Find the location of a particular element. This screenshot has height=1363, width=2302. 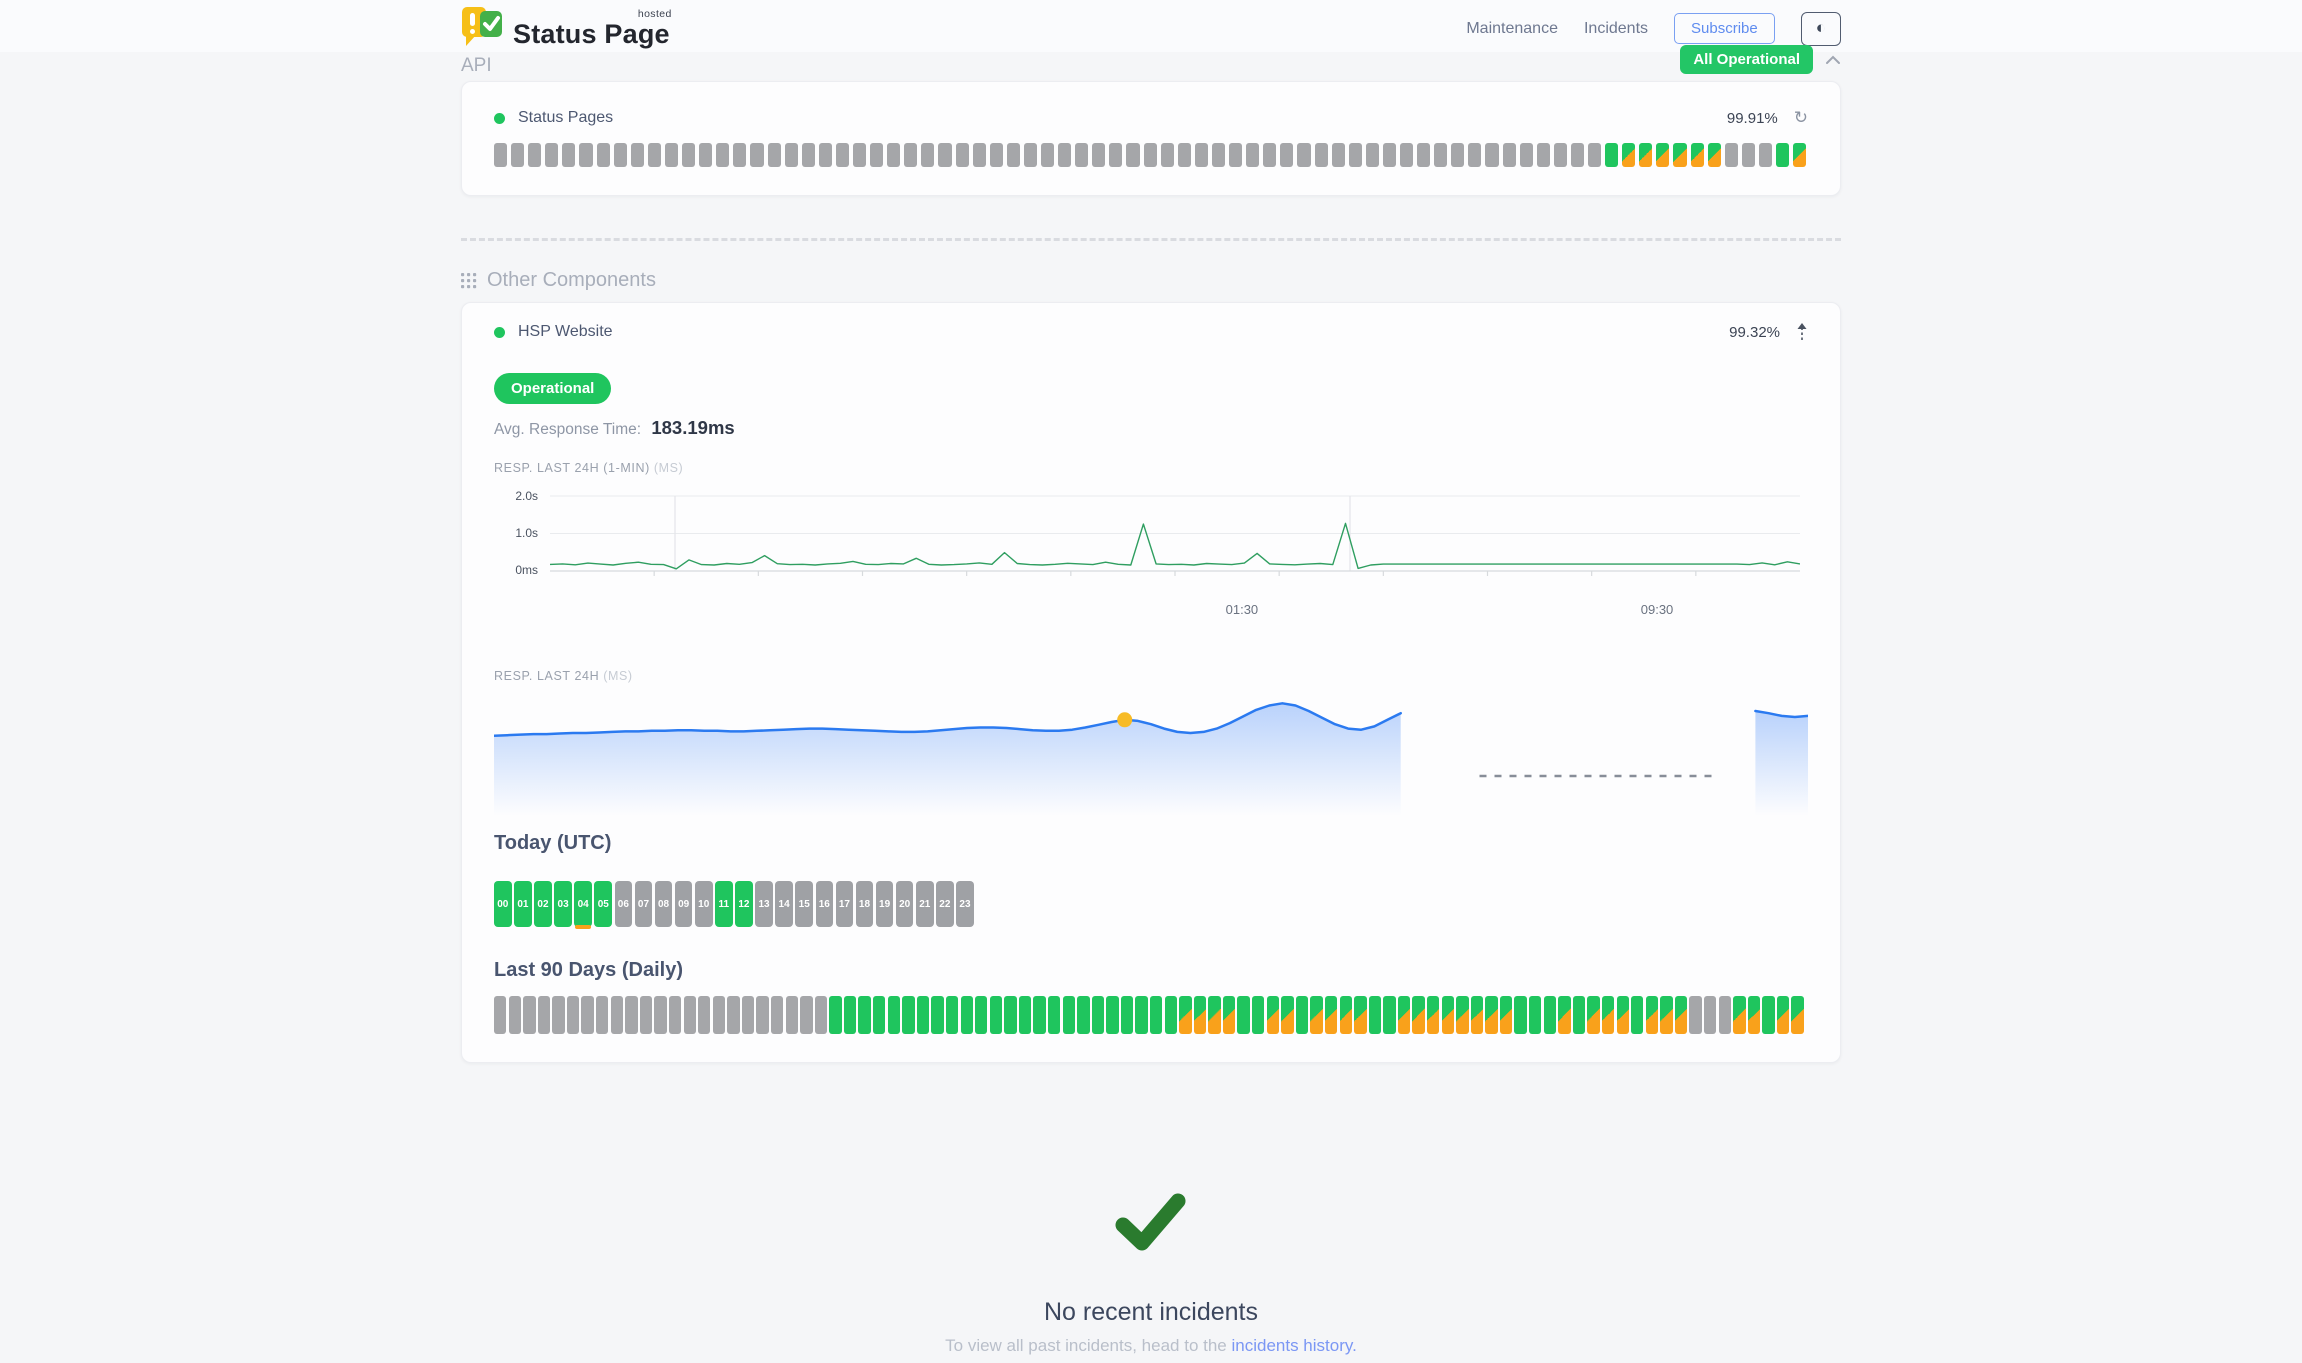

hour-cell-05: 05 is located at coordinates (603, 904).